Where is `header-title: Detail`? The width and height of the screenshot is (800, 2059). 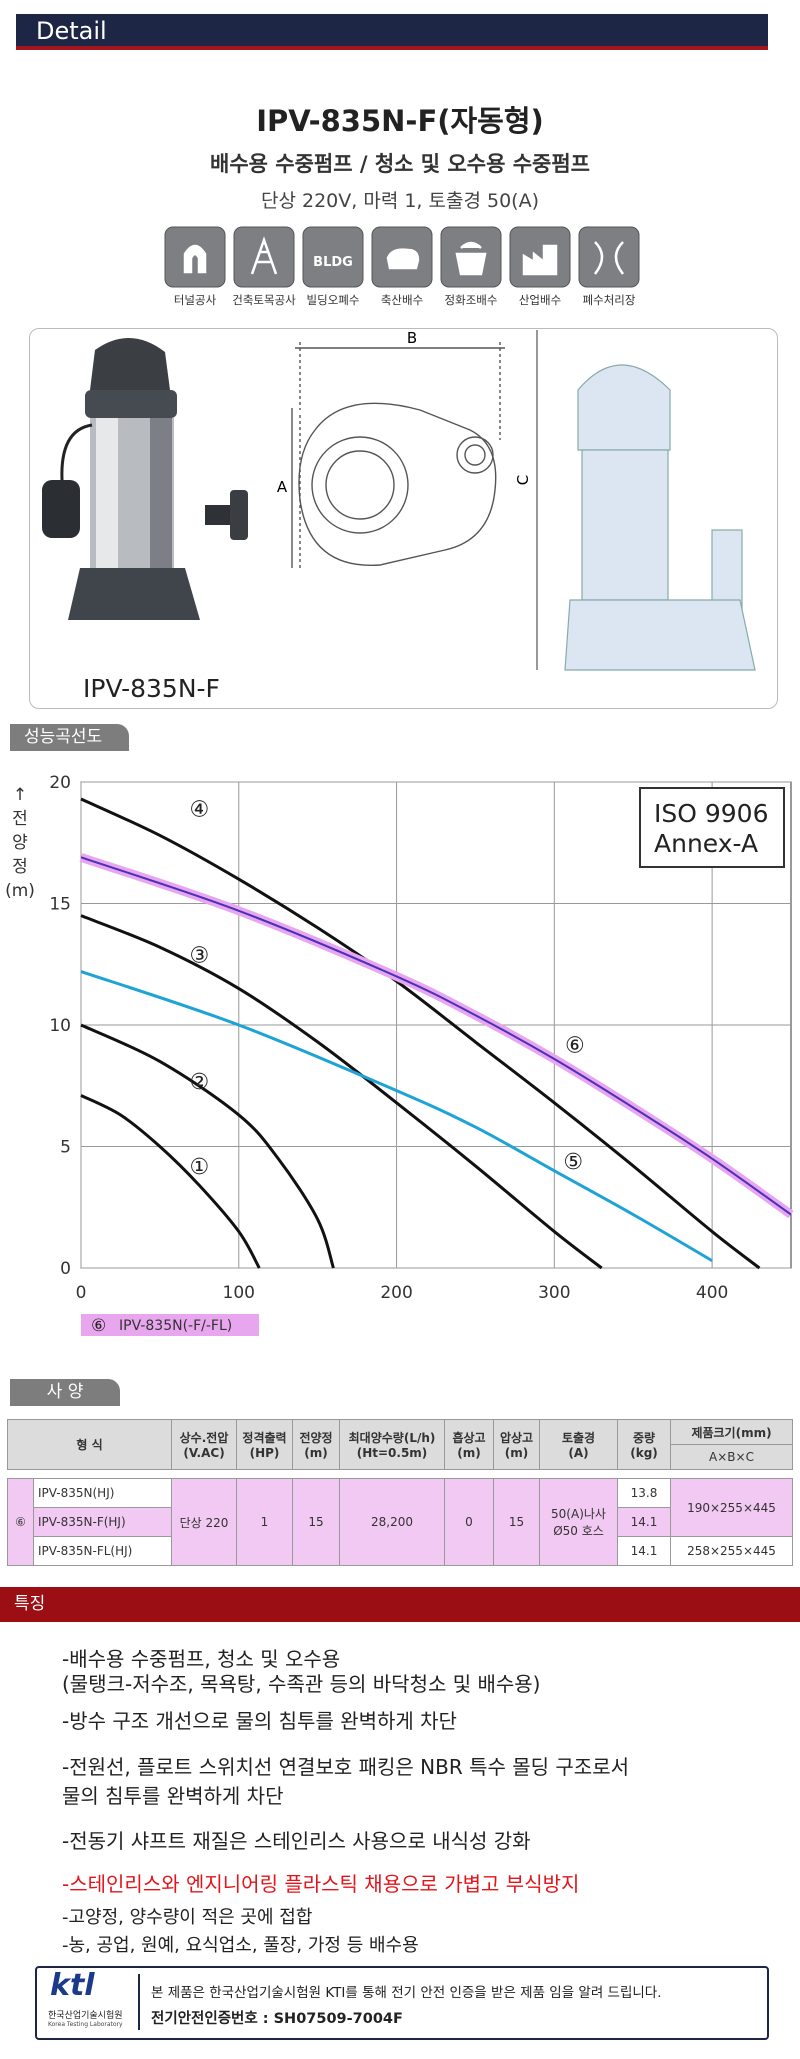 header-title: Detail is located at coordinates (71, 31).